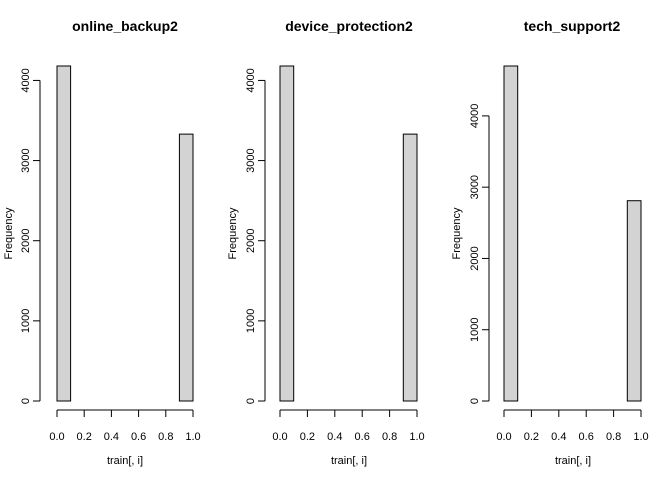 Image resolution: width=672 pixels, height=480 pixels. I want to click on chart-title: tech_support2, so click(572, 26).